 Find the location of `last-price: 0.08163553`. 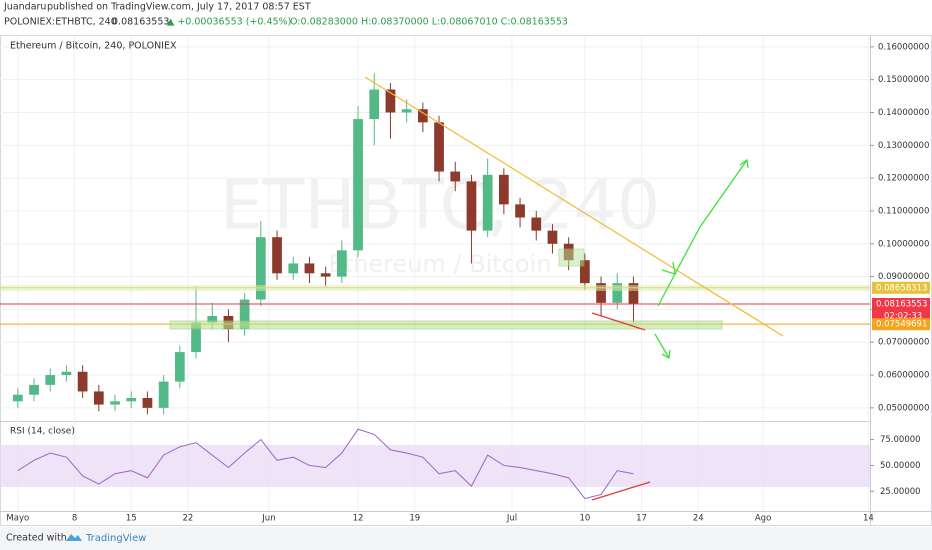

last-price: 0.08163553 is located at coordinates (140, 22).